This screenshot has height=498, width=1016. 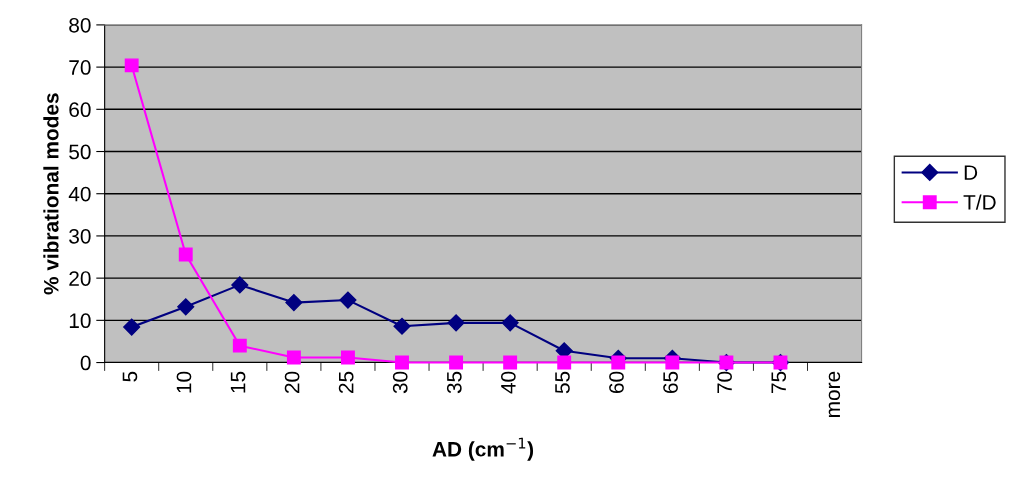 I want to click on x-tick-label: 60, so click(x=616, y=382).